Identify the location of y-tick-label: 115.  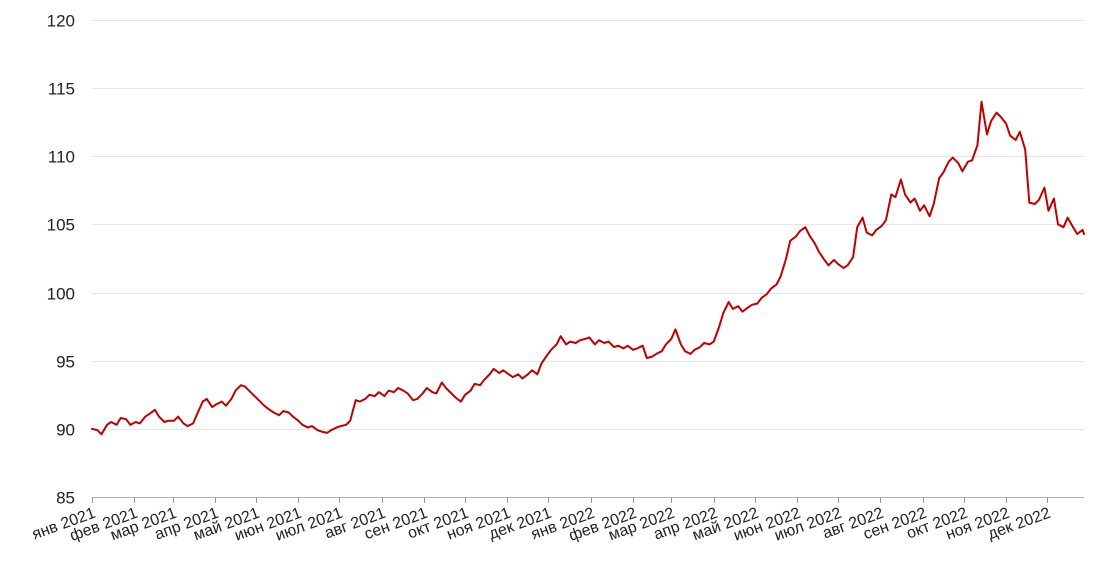
(61, 89).